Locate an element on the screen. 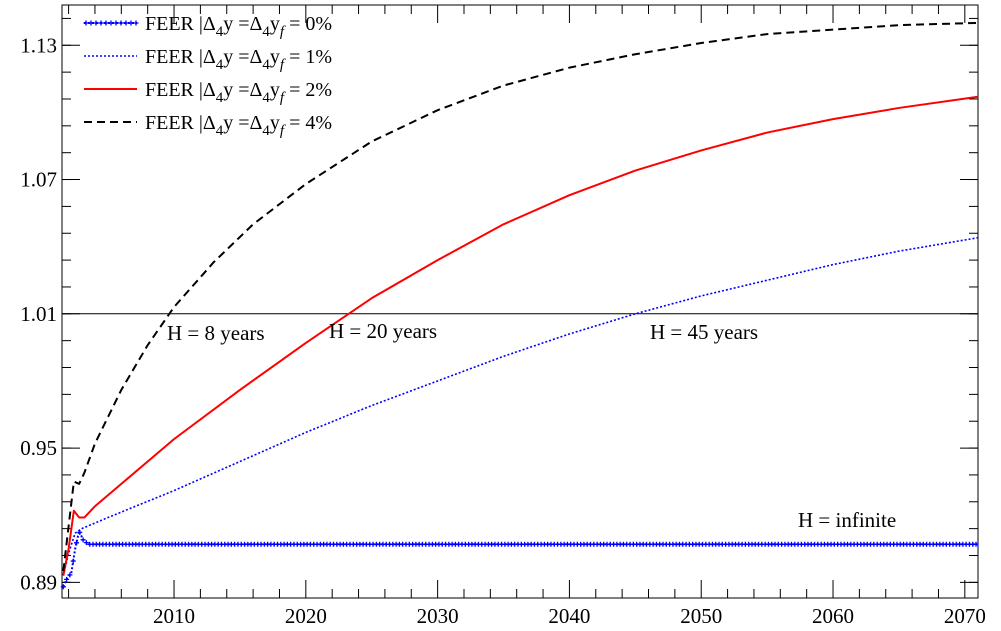 This screenshot has width=1001, height=631. y-tick-label: 0.89 is located at coordinates (38, 582).